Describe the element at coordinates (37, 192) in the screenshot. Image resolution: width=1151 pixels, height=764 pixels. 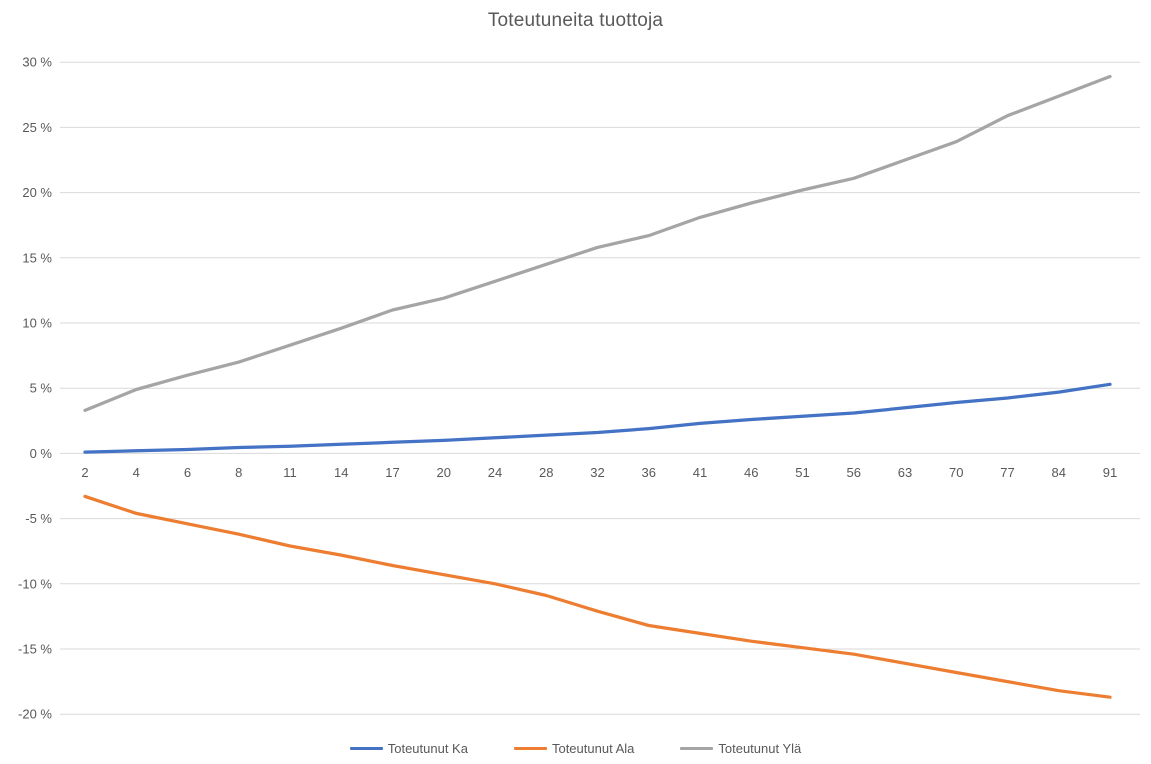
I see `y-axis-tick-label: 20 %` at that location.